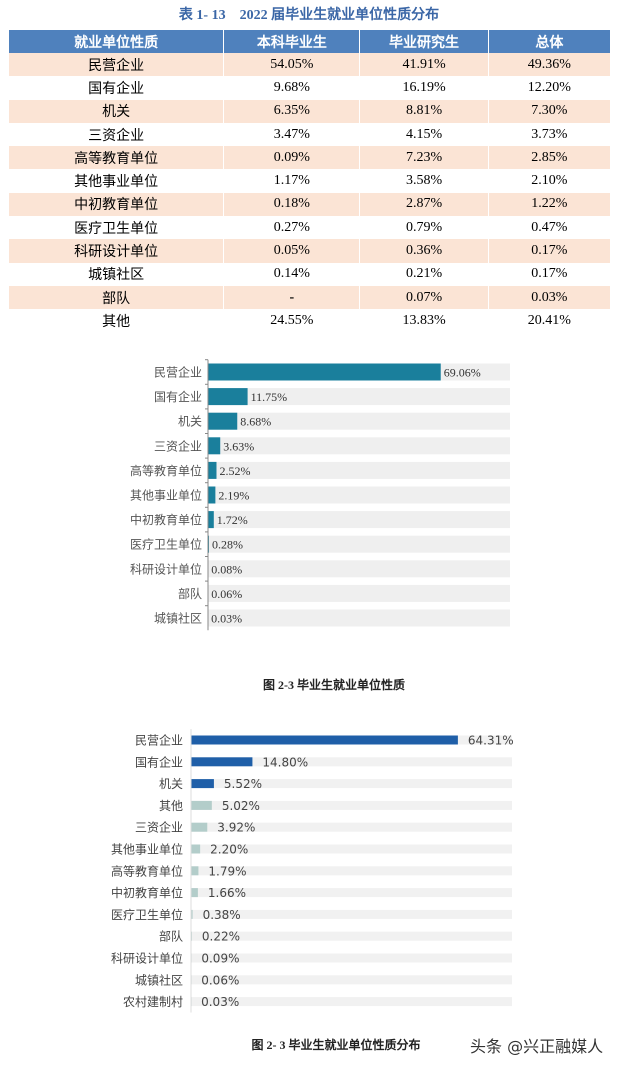 The image size is (618, 1065). I want to click on table-row: 中初教育单位 0.18% 2.87% 1.22%, so click(308, 204).